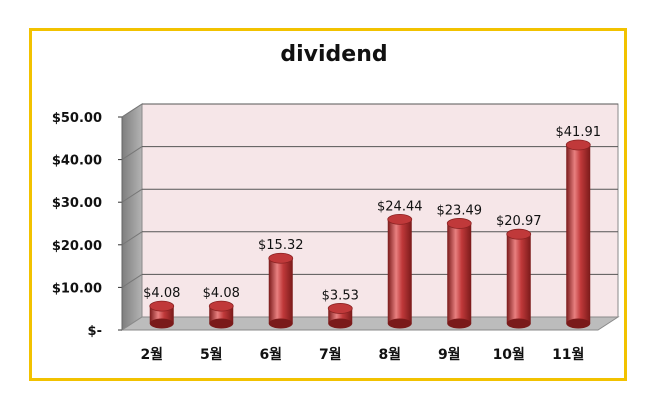 The width and height of the screenshot is (668, 413). What do you see at coordinates (77, 161) in the screenshot?
I see `y-tick-label: $40.00` at bounding box center [77, 161].